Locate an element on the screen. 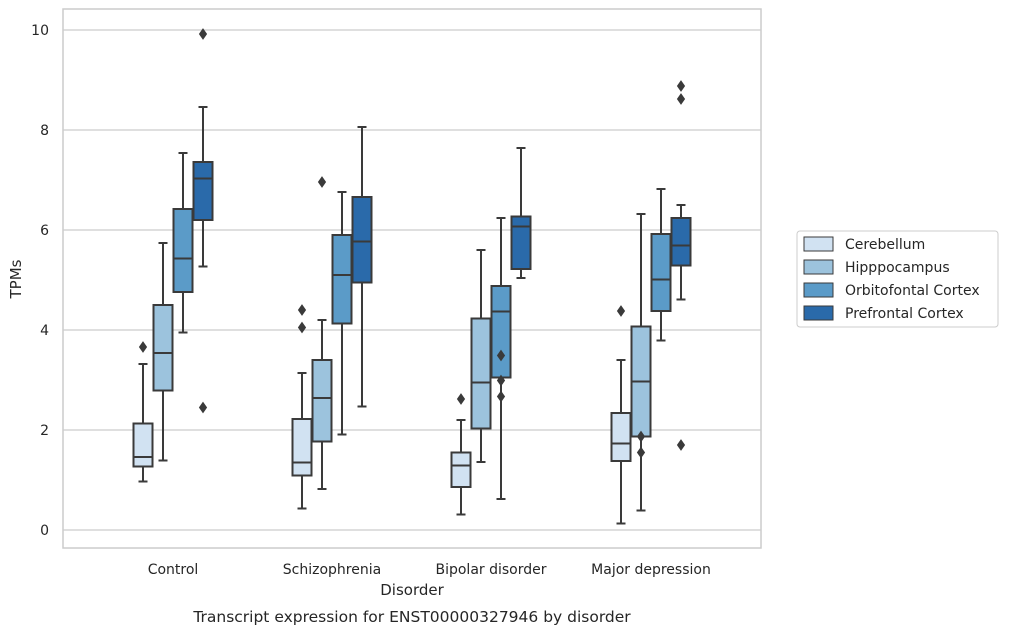  y-tick-label: 6 is located at coordinates (44, 231).